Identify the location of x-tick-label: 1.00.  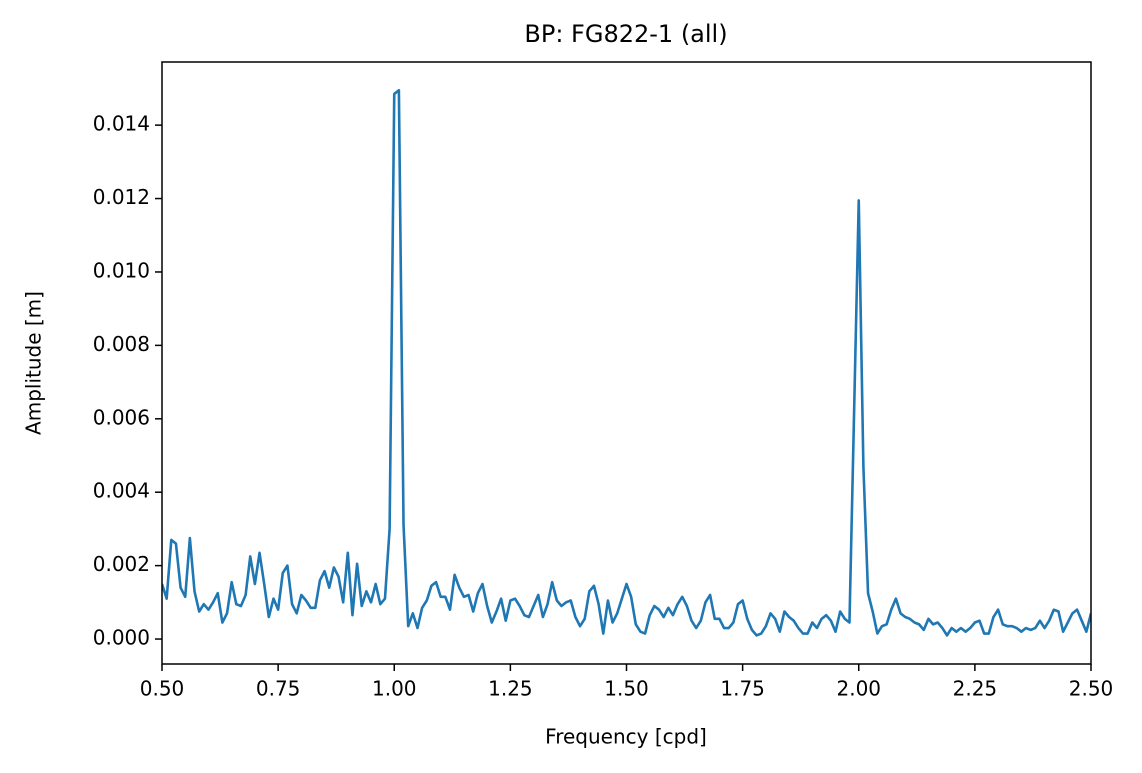
(394, 689).